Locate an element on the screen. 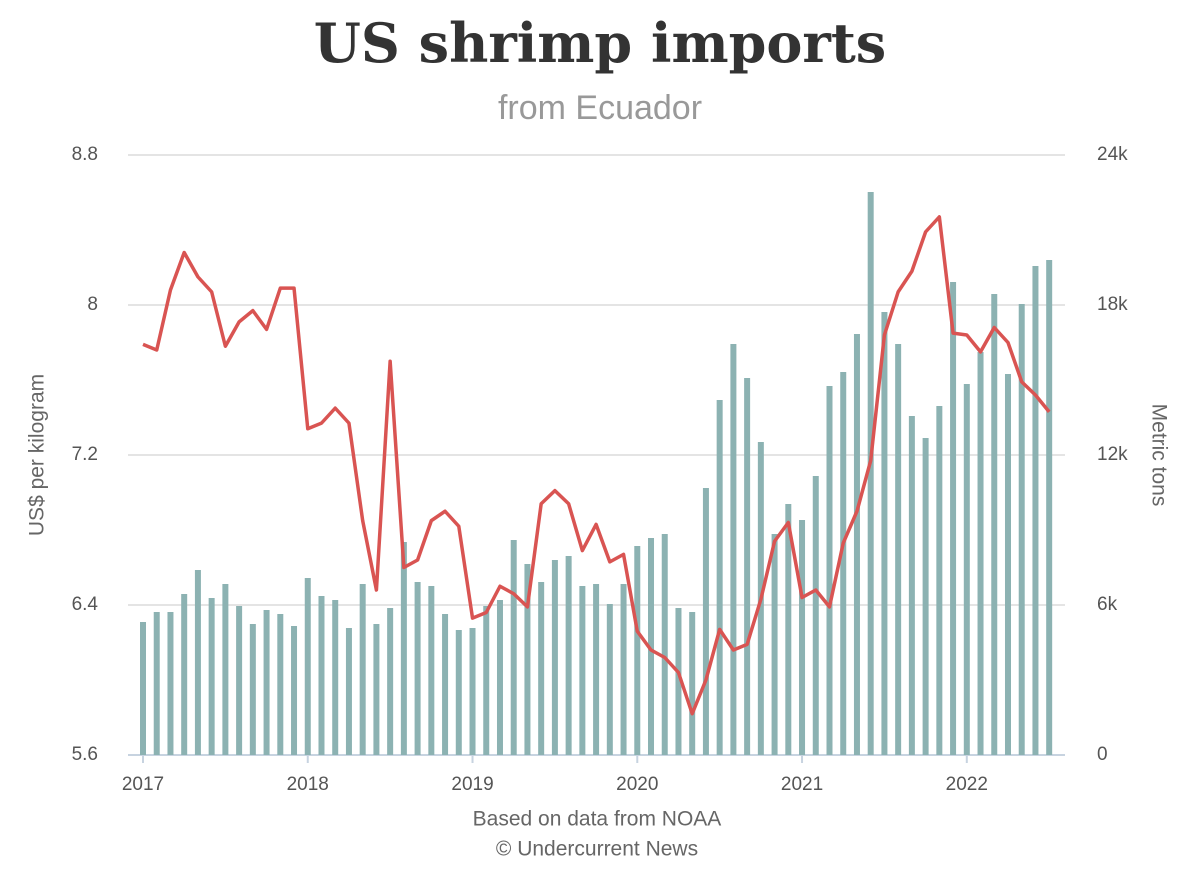  x-tick-label: 2020 is located at coordinates (637, 784).